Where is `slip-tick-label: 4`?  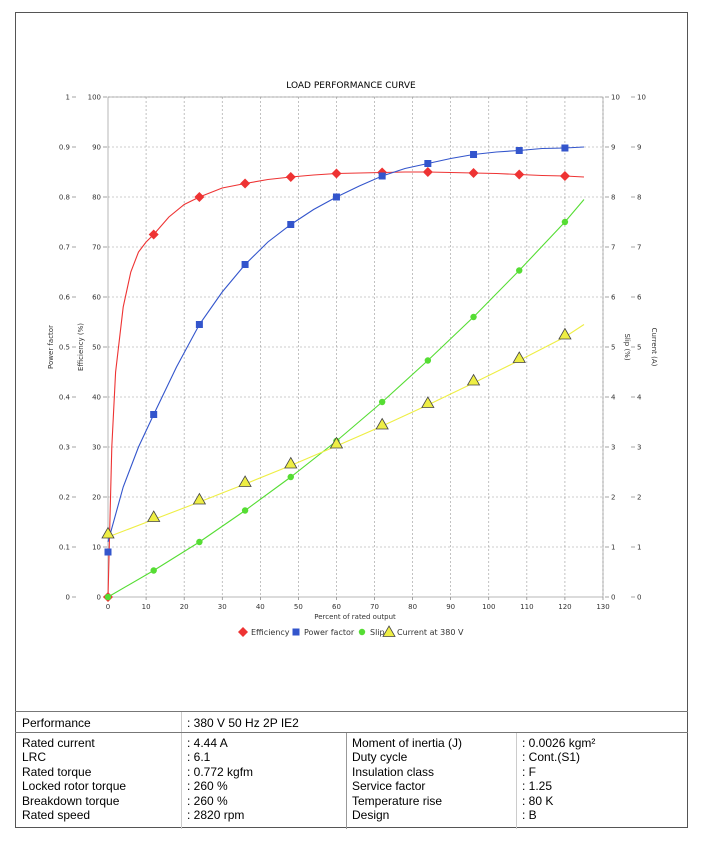
slip-tick-label: 4 is located at coordinates (613, 398).